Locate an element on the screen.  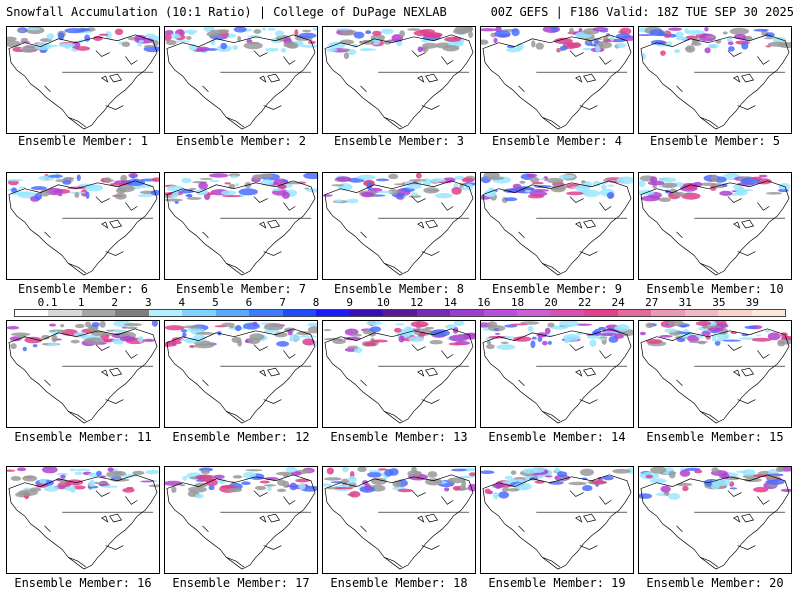
legend-tick-label: 7 is located at coordinates (282, 302).